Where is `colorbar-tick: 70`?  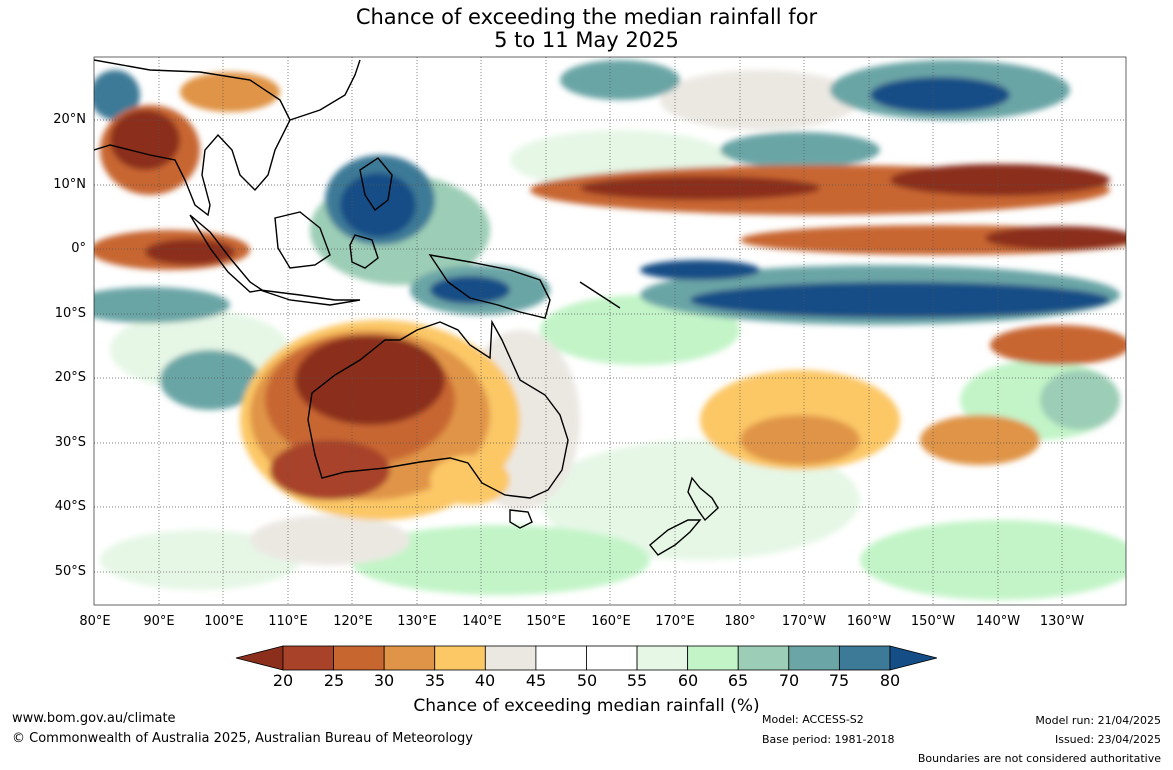 colorbar-tick: 70 is located at coordinates (789, 680).